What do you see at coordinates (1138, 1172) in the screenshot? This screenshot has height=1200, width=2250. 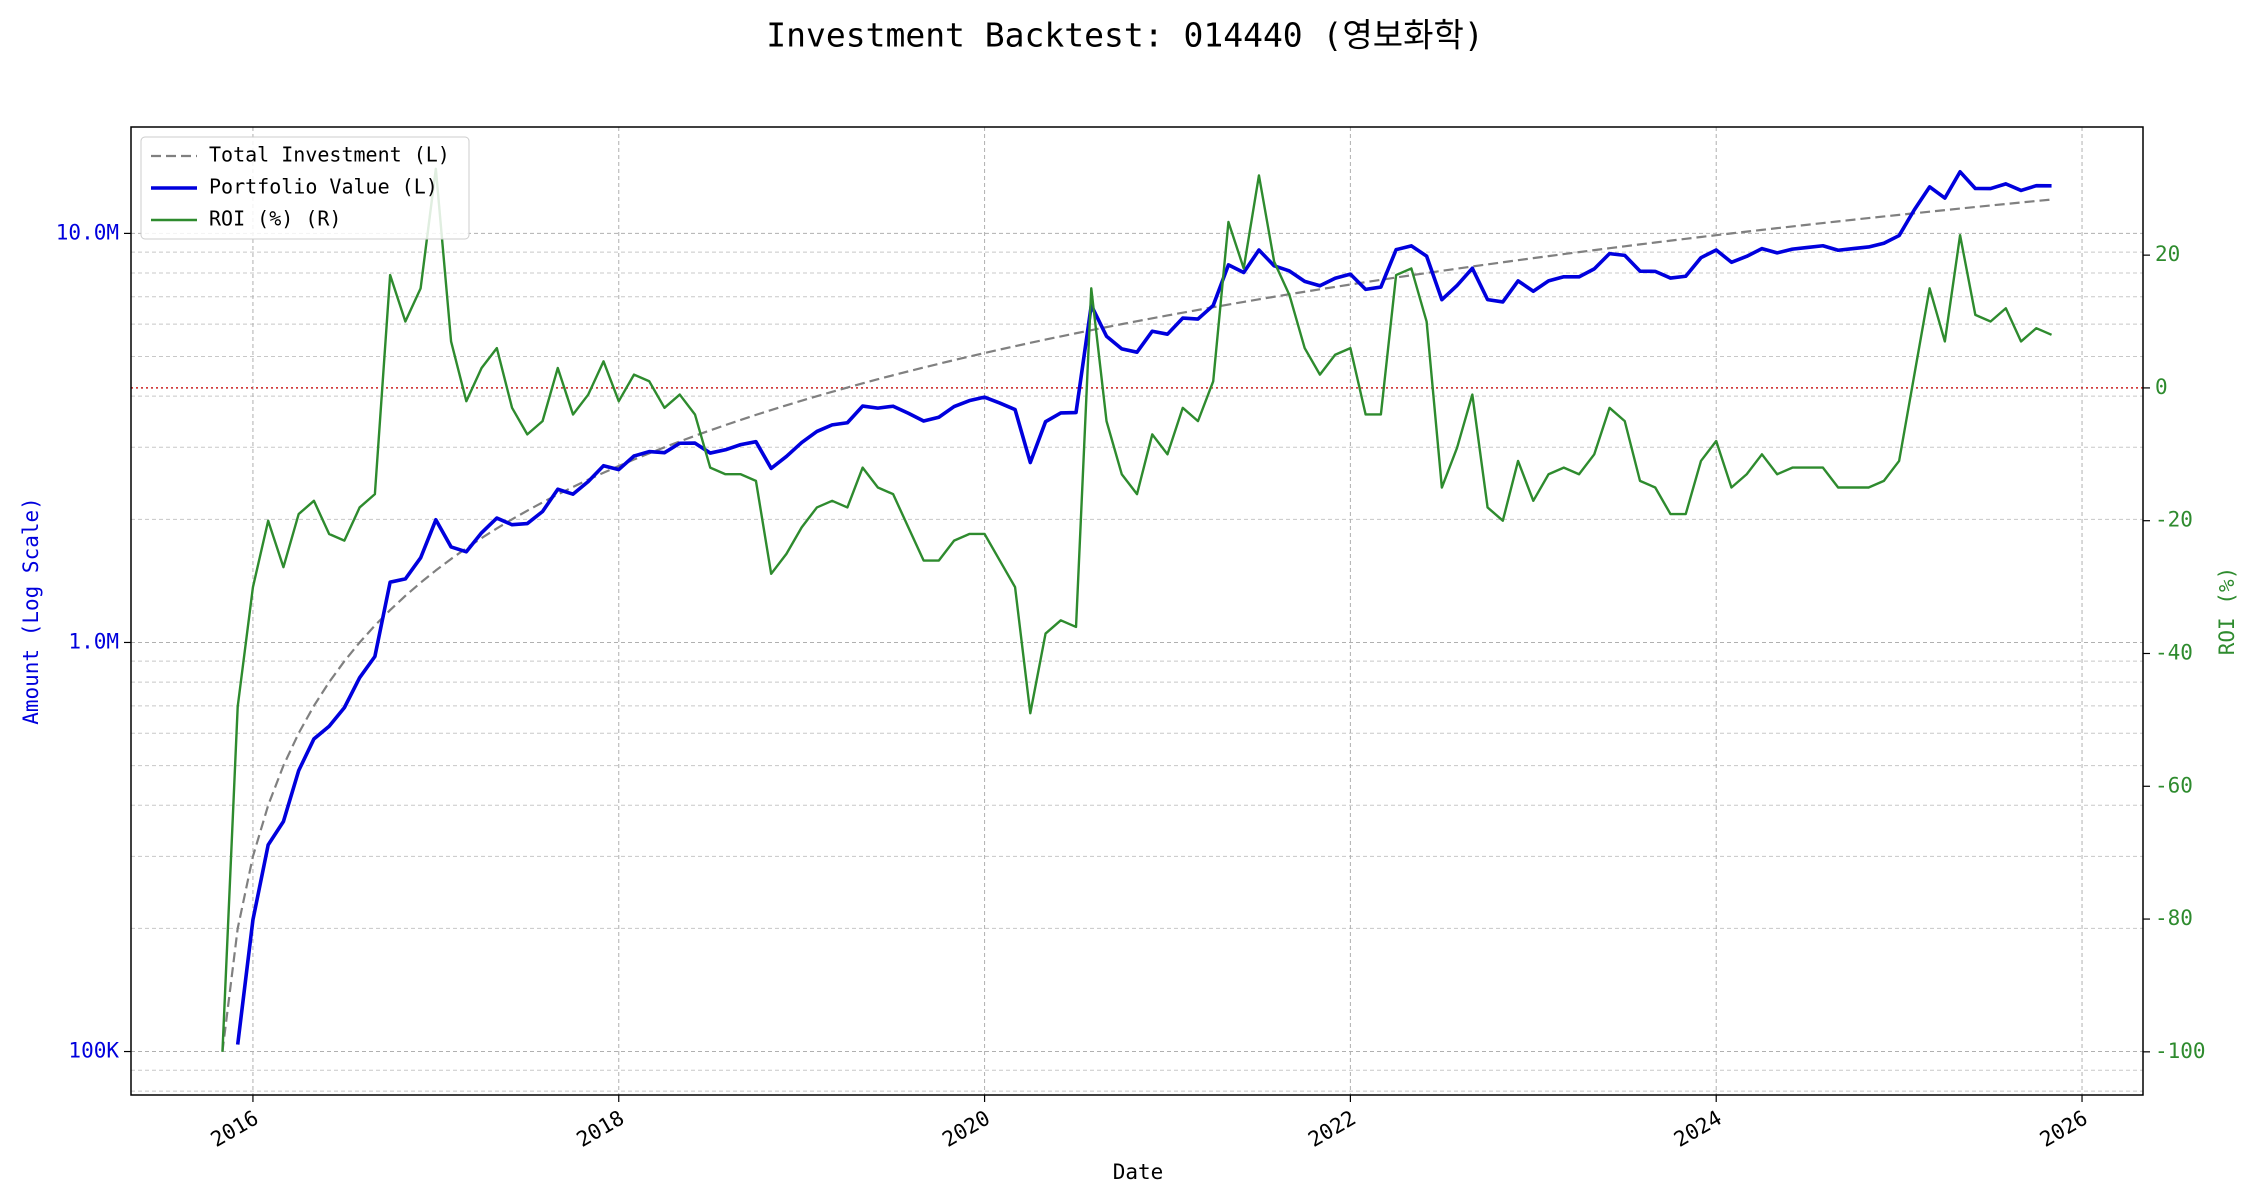 I see `x-axis-label: Date` at bounding box center [1138, 1172].